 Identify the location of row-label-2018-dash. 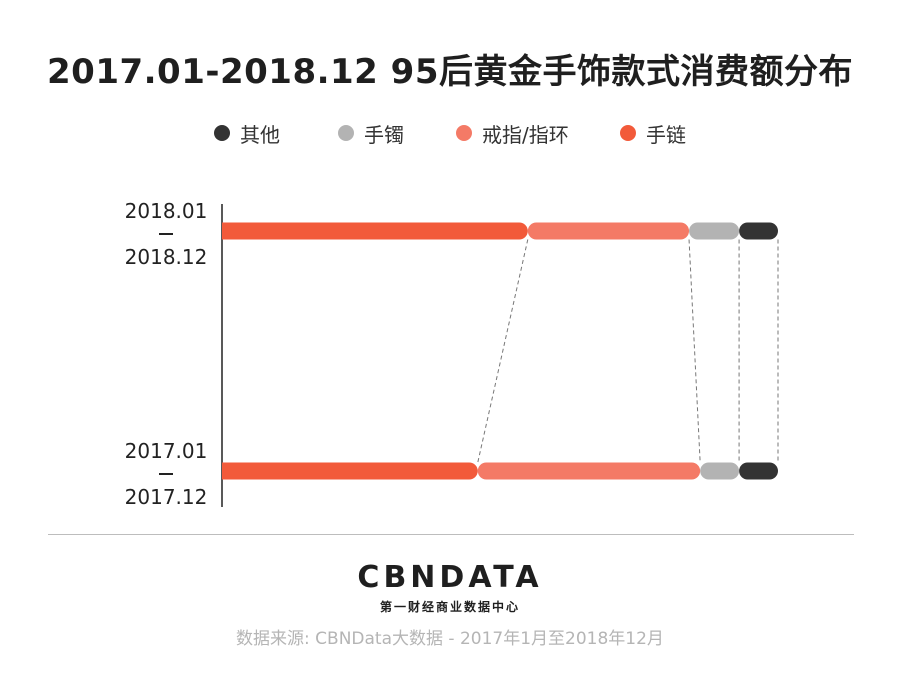
(166, 234).